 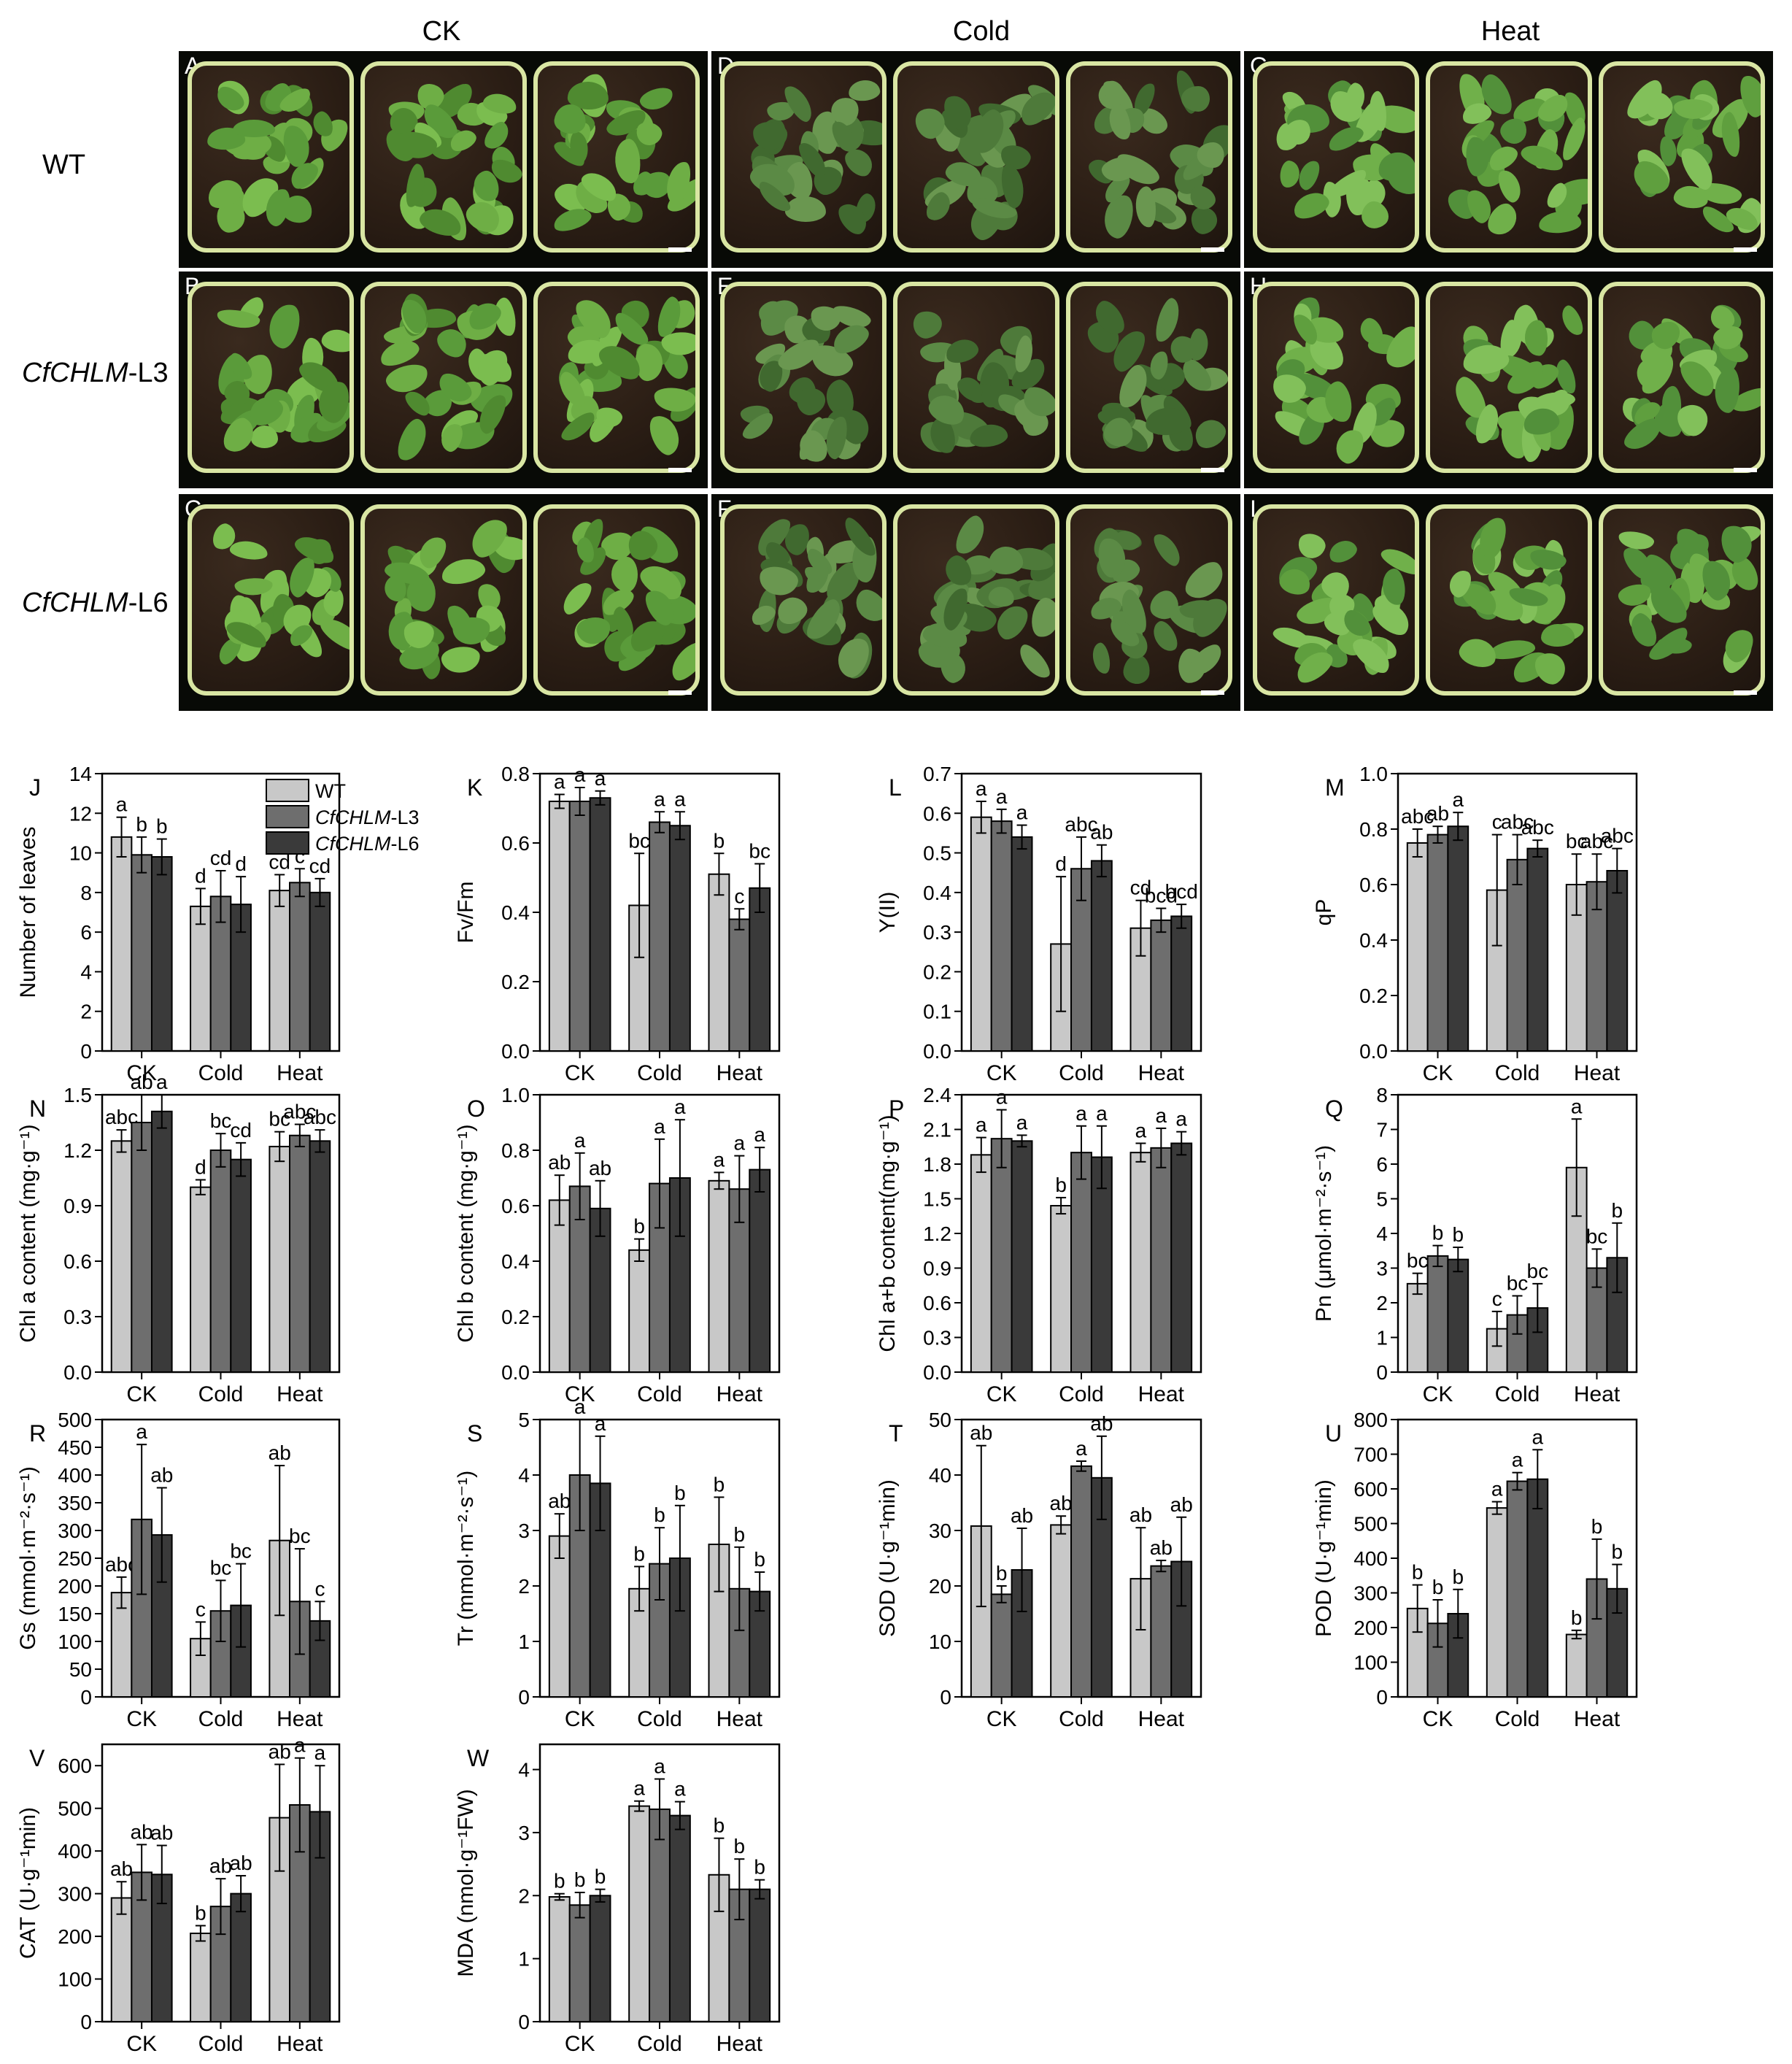 I want to click on row-label-l3: CfCHLM-L3, so click(x=95, y=373).